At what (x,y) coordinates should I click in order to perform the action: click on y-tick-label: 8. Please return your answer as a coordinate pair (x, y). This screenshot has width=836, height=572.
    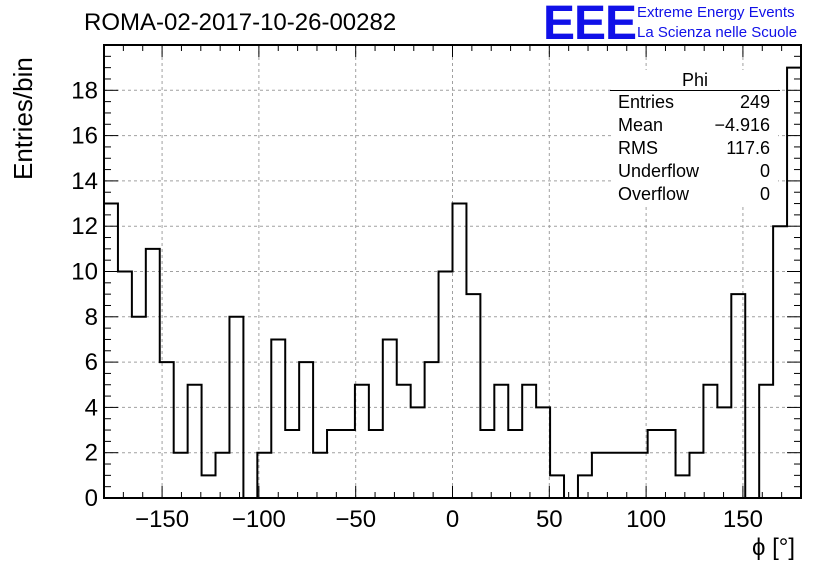
    Looking at the image, I should click on (91, 317).